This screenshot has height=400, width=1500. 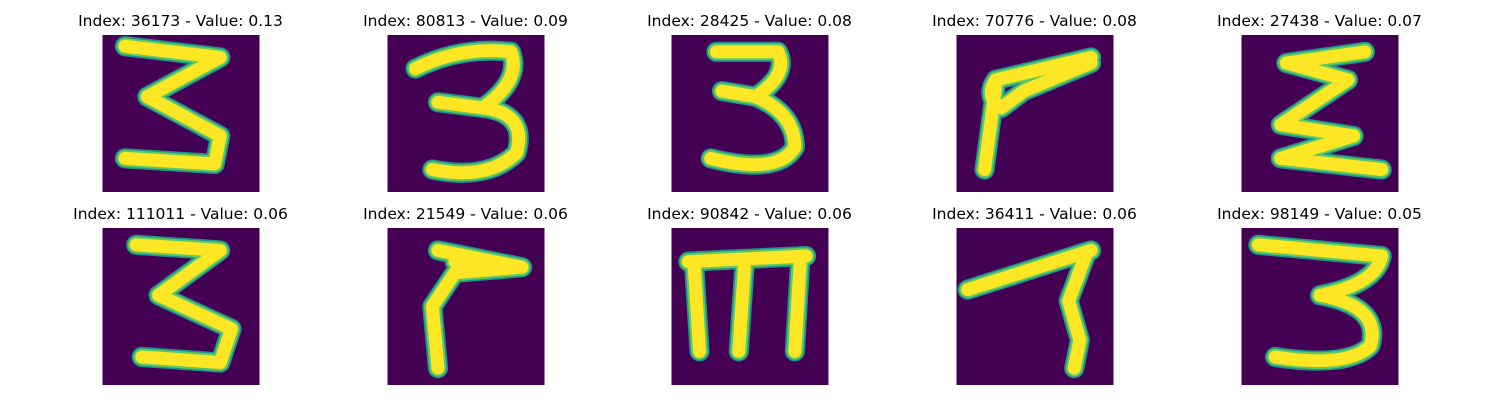 I want to click on panel-title: Index: 27438 - Value: 0.07, so click(x=1319, y=21).